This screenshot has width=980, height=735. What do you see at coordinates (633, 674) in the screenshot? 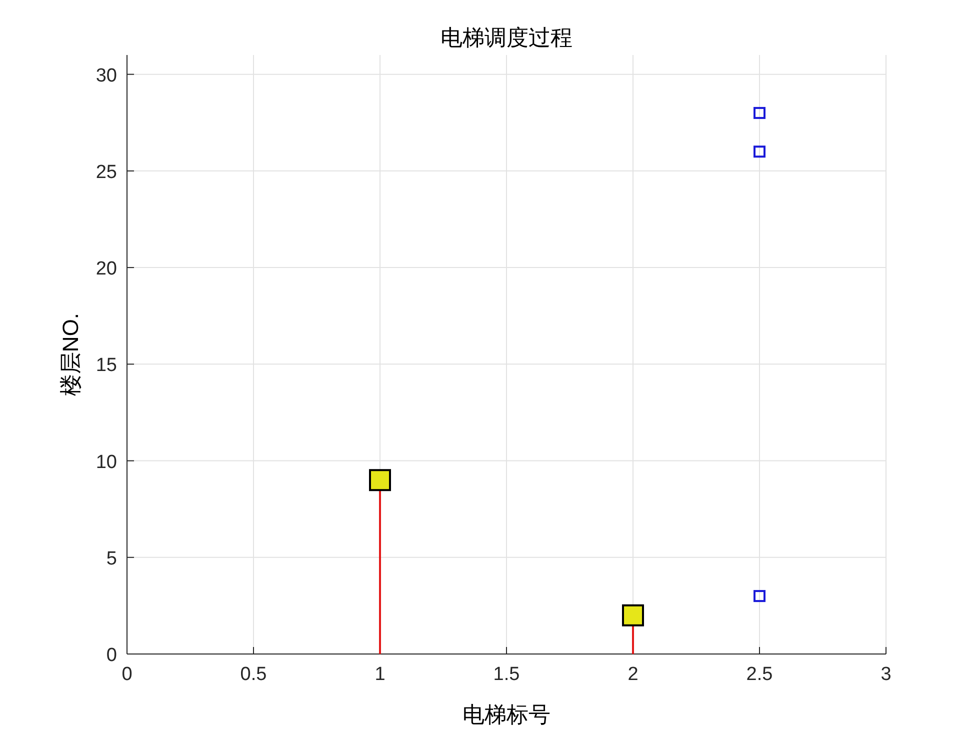
I see `x-tick-label: 2` at bounding box center [633, 674].